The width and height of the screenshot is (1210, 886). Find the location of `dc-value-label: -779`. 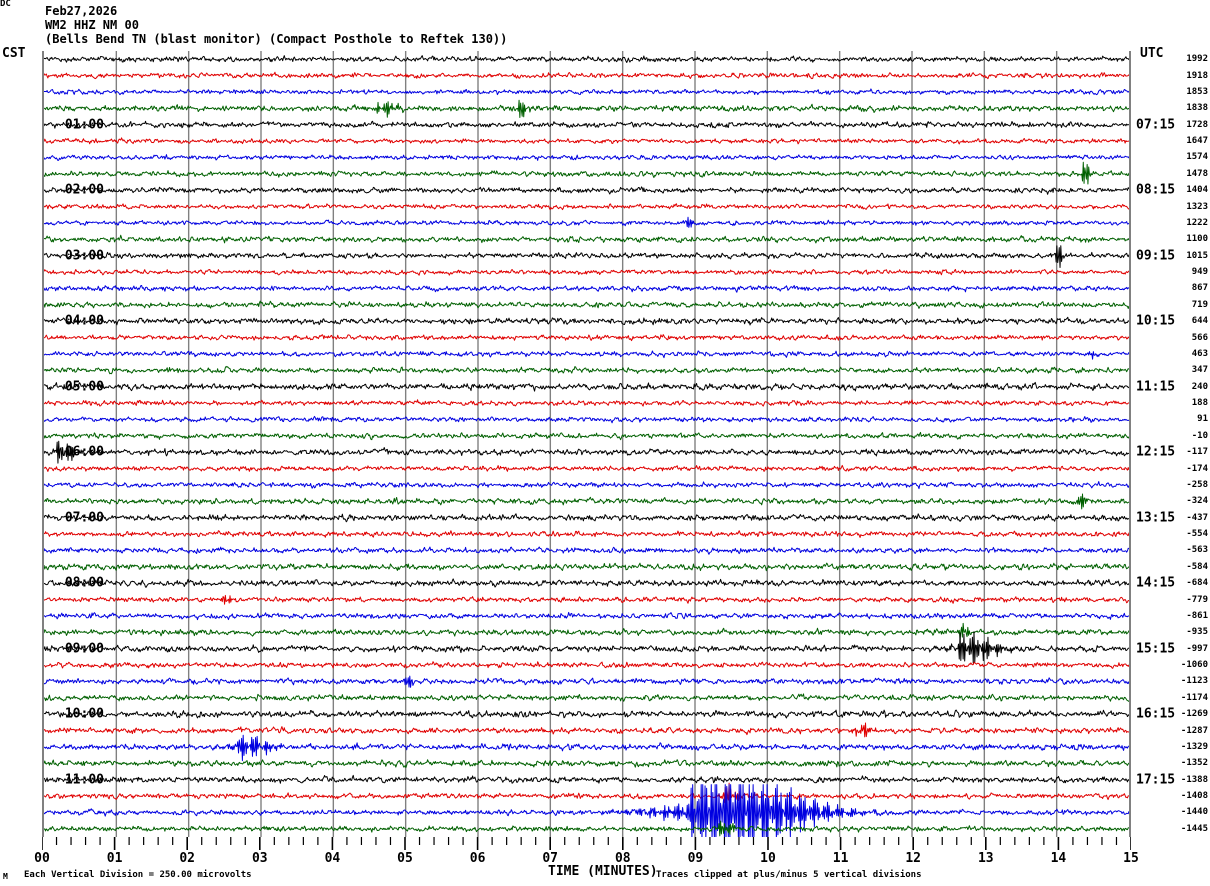

dc-value-label: -779 is located at coordinates (1197, 599).